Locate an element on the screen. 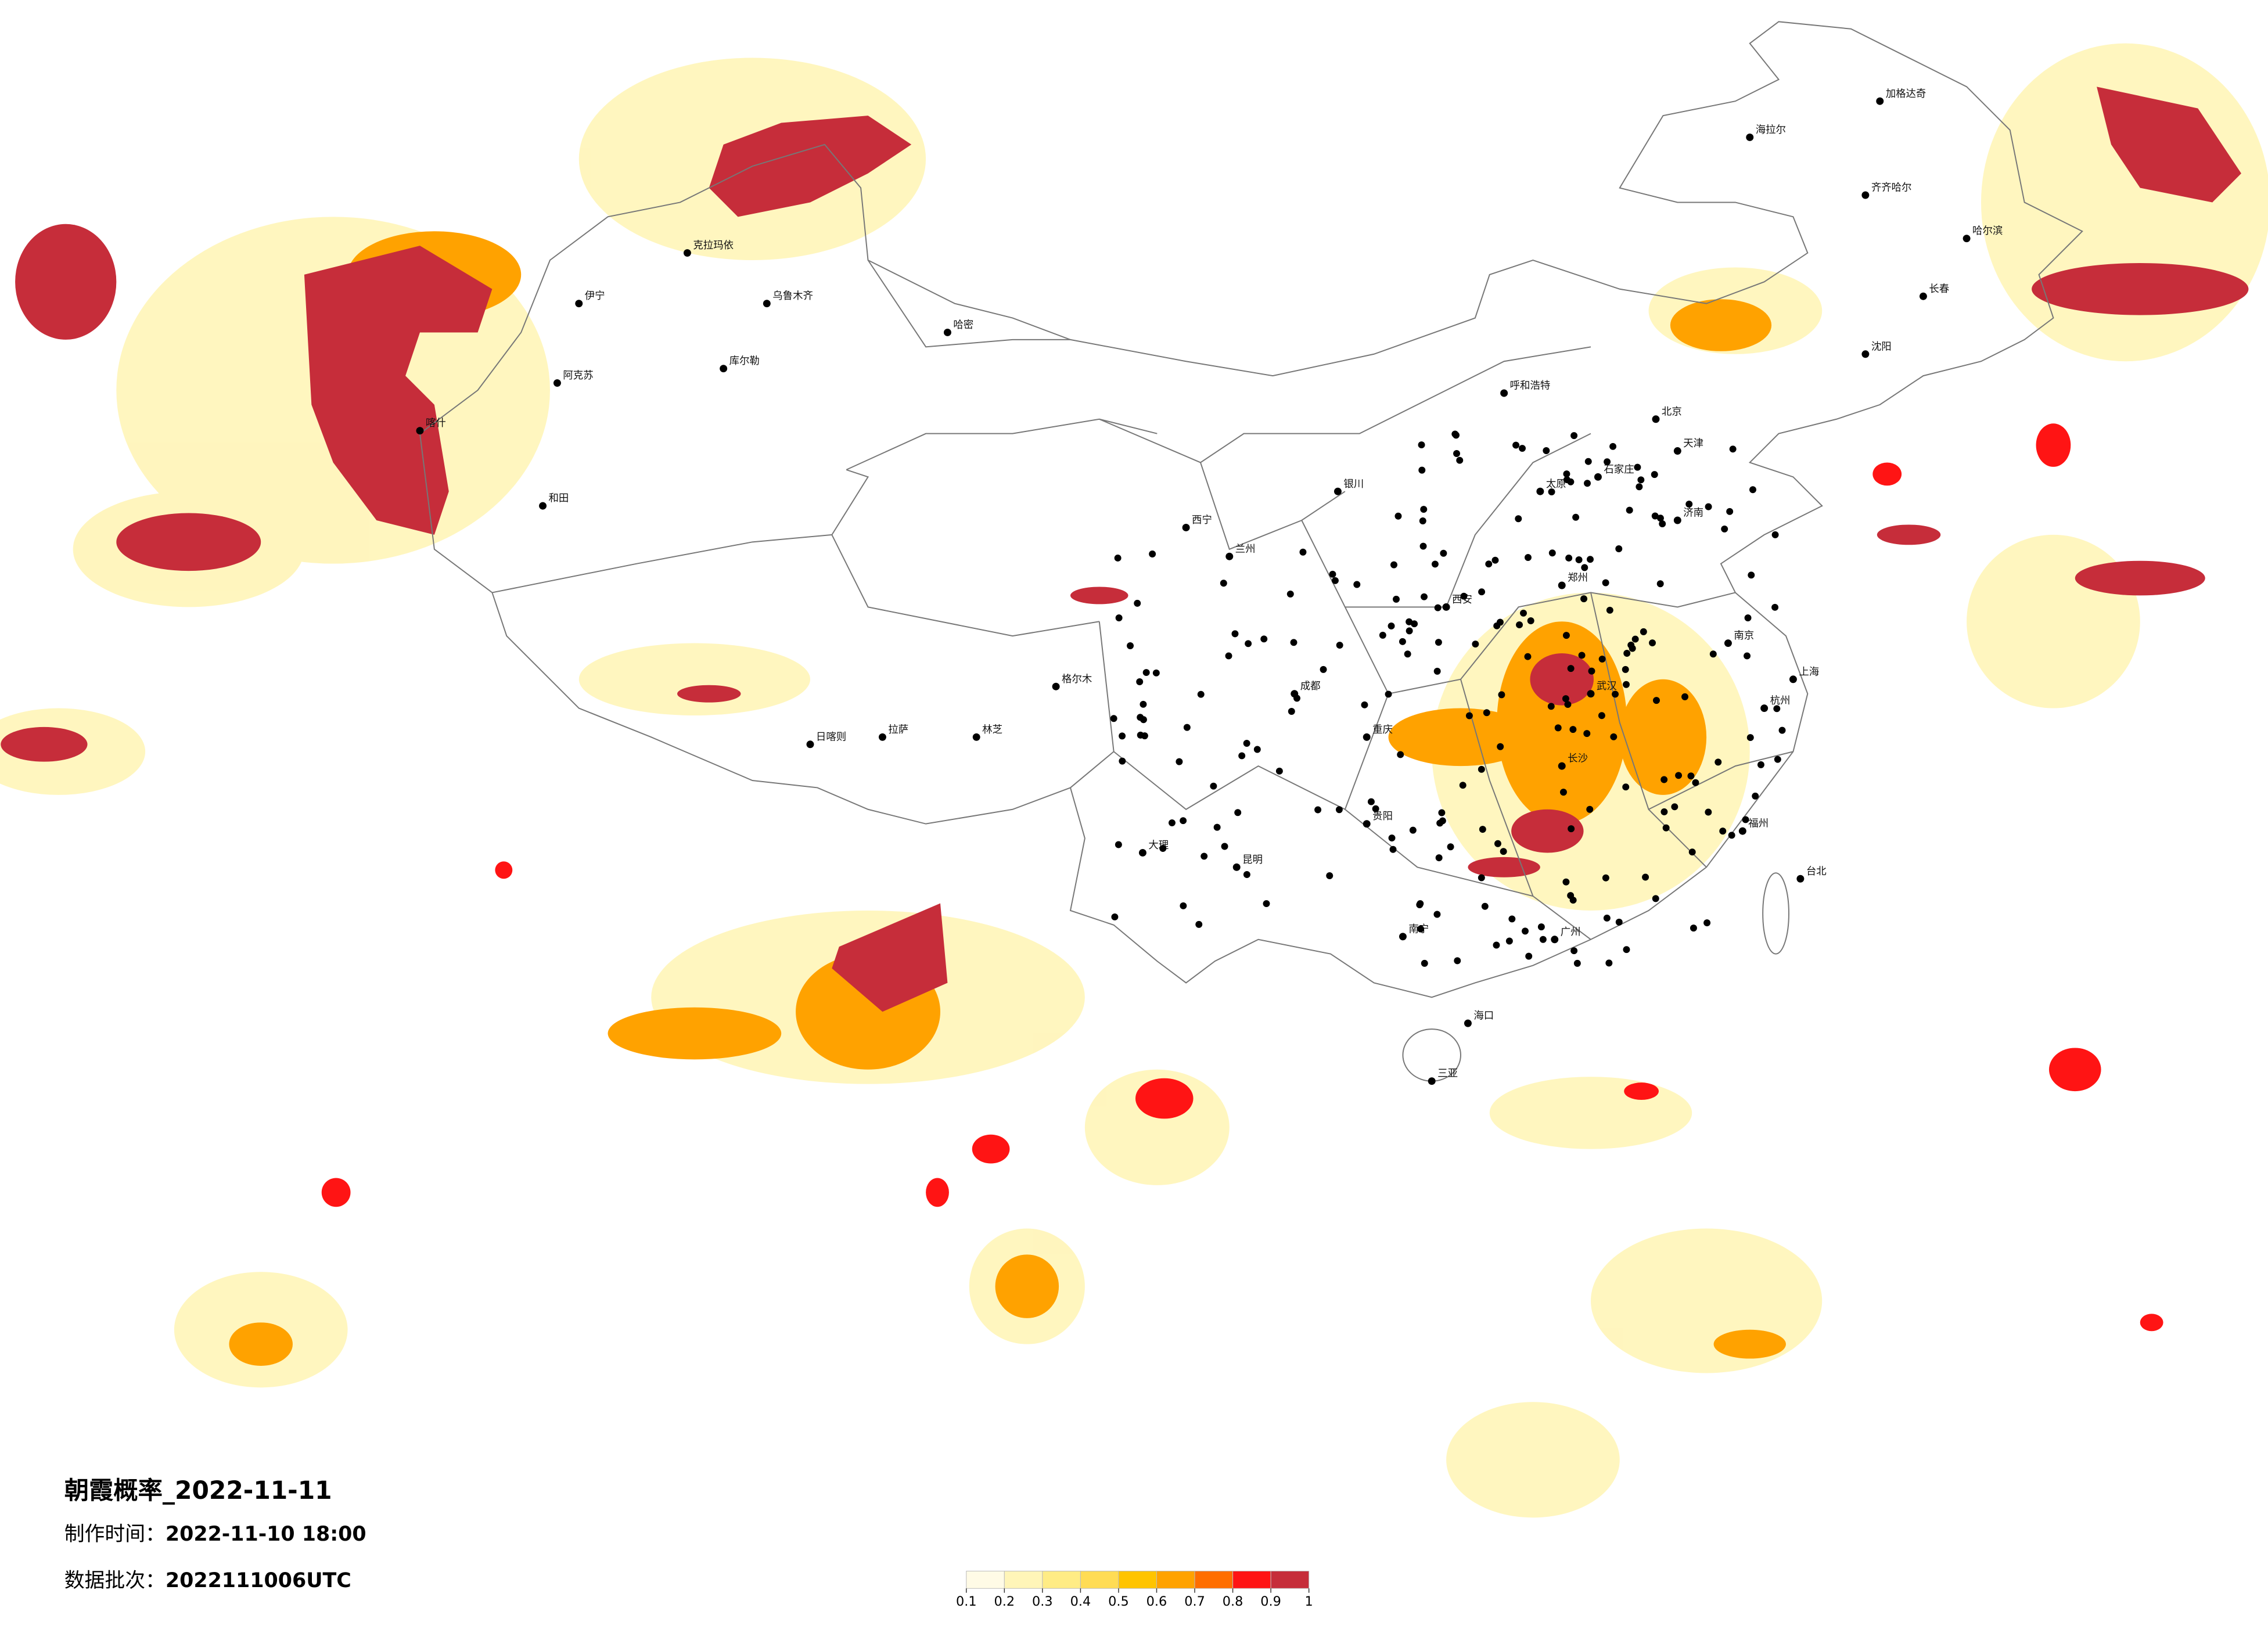  city-label: 银川 is located at coordinates (1353, 484).